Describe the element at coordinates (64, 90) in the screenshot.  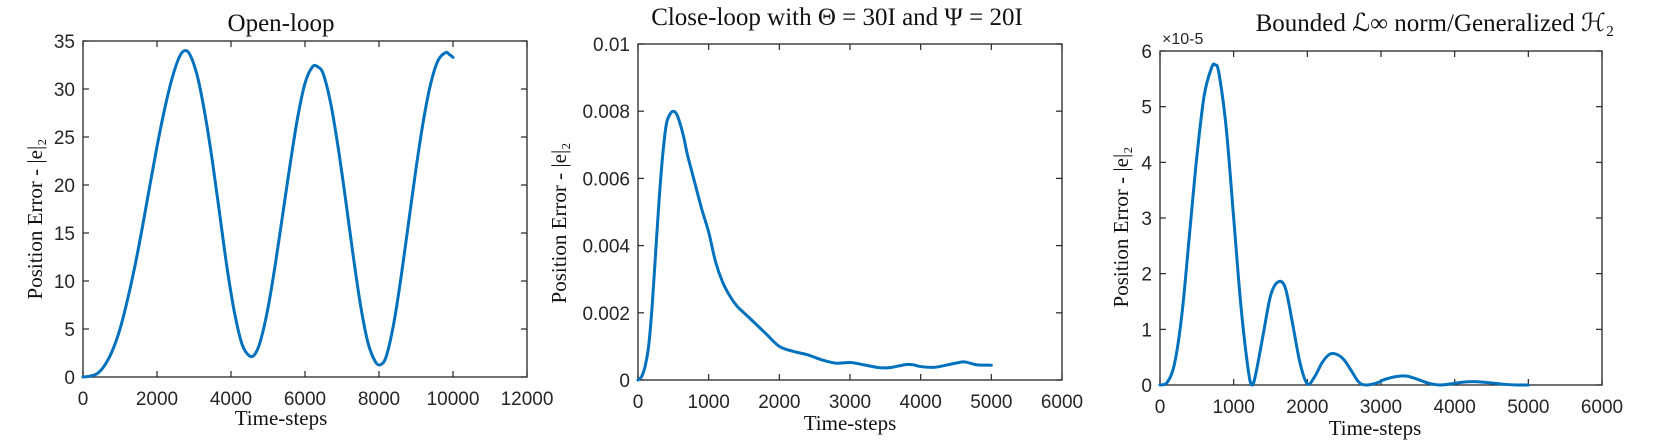
I see `y-tick-label: 30` at that location.